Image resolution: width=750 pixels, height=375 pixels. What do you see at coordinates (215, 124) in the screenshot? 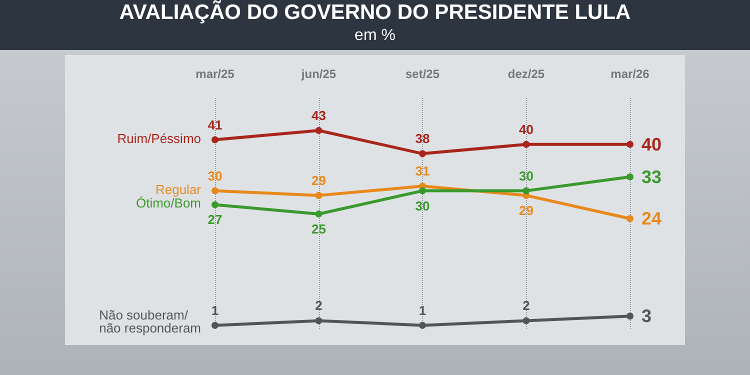
I see `data-label: 41` at bounding box center [215, 124].